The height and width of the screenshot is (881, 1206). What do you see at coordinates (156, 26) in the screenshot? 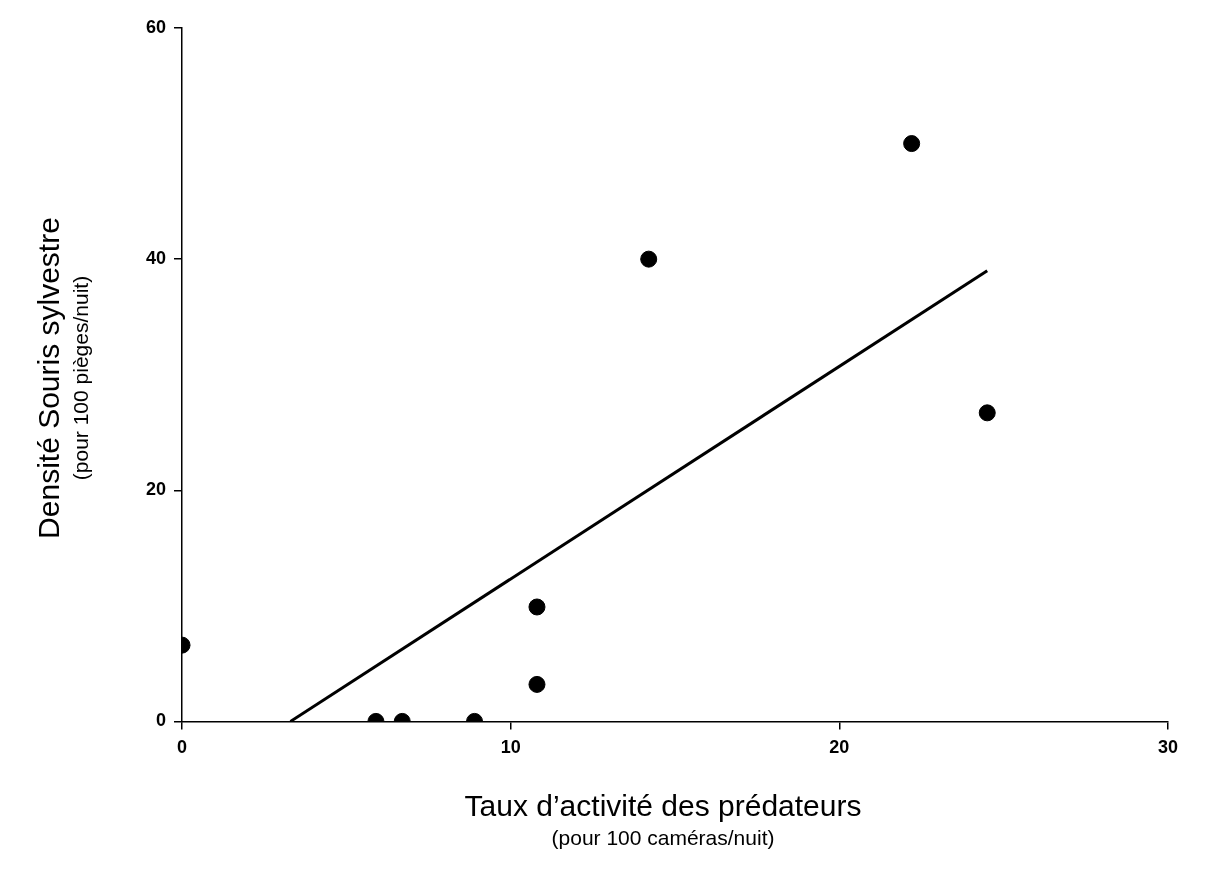
I see `y-tick-label: 60` at bounding box center [156, 26].